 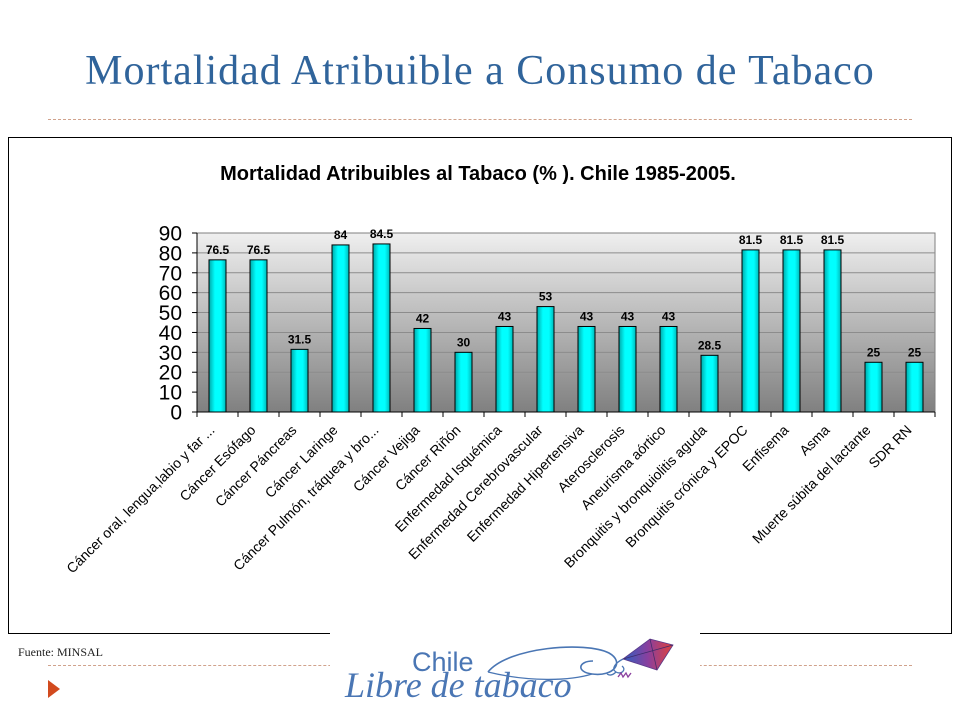 What do you see at coordinates (458, 685) in the screenshot?
I see `logo-text-tagline: Libre de tabaco` at bounding box center [458, 685].